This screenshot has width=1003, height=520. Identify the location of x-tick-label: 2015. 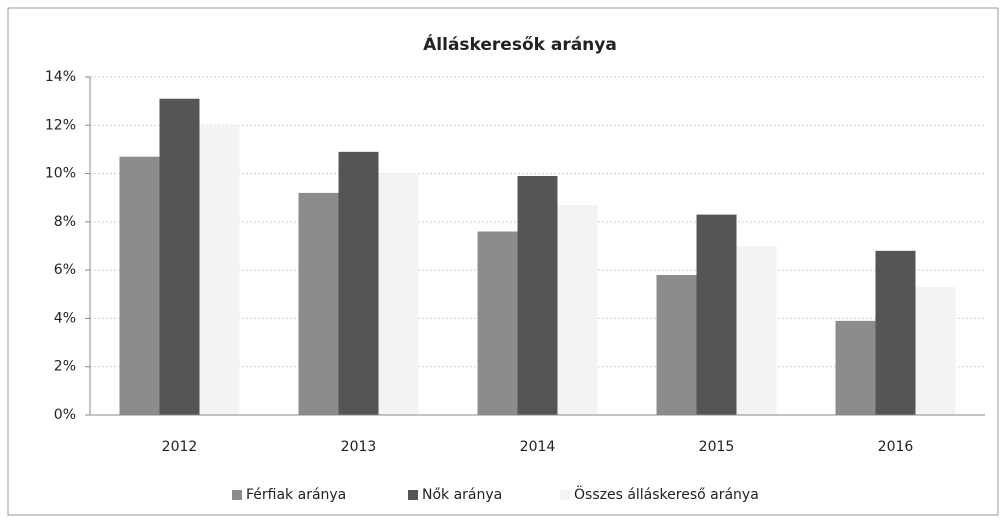
(717, 447).